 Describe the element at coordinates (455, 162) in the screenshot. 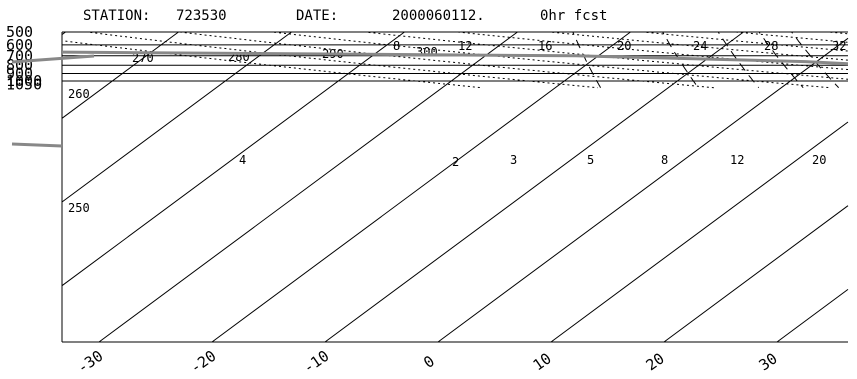

I see `mixing-ratio-label: 2` at that location.